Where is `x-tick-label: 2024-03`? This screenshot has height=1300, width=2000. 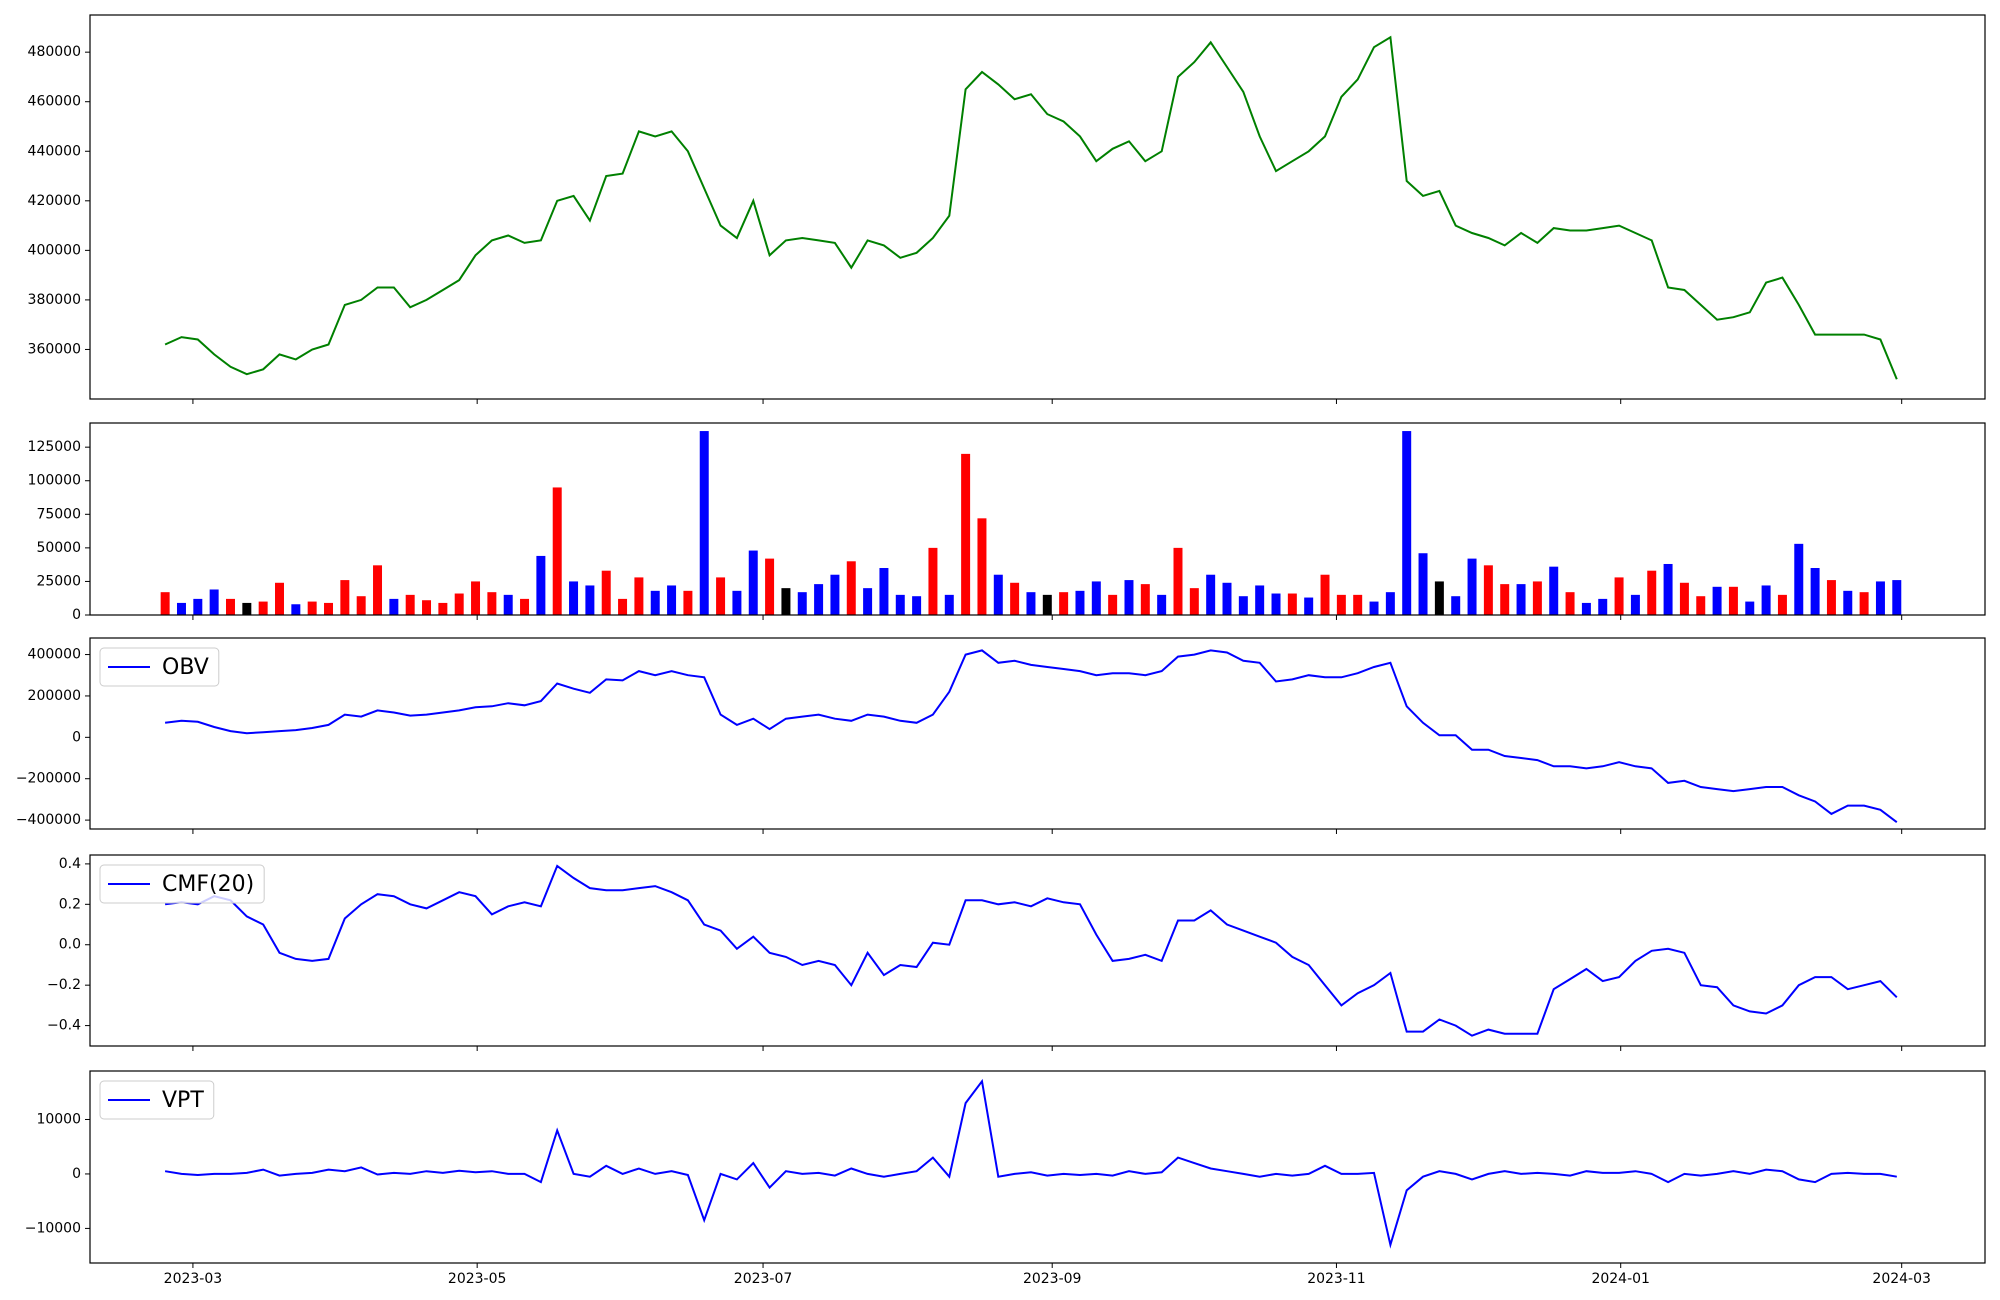 x-tick-label: 2024-03 is located at coordinates (1901, 1279).